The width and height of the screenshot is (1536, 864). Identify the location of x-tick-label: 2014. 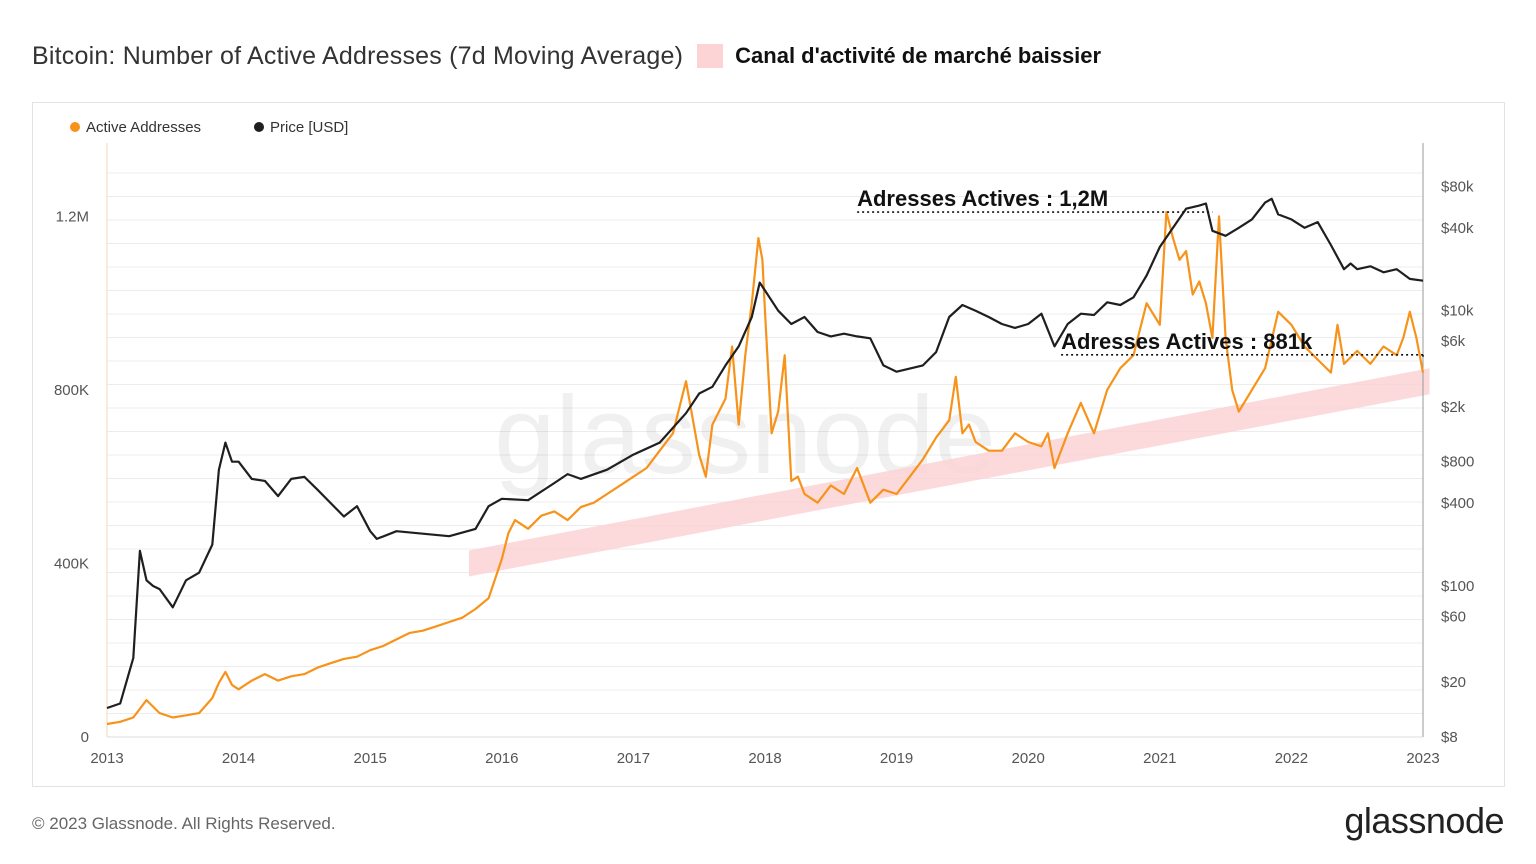
(238, 758).